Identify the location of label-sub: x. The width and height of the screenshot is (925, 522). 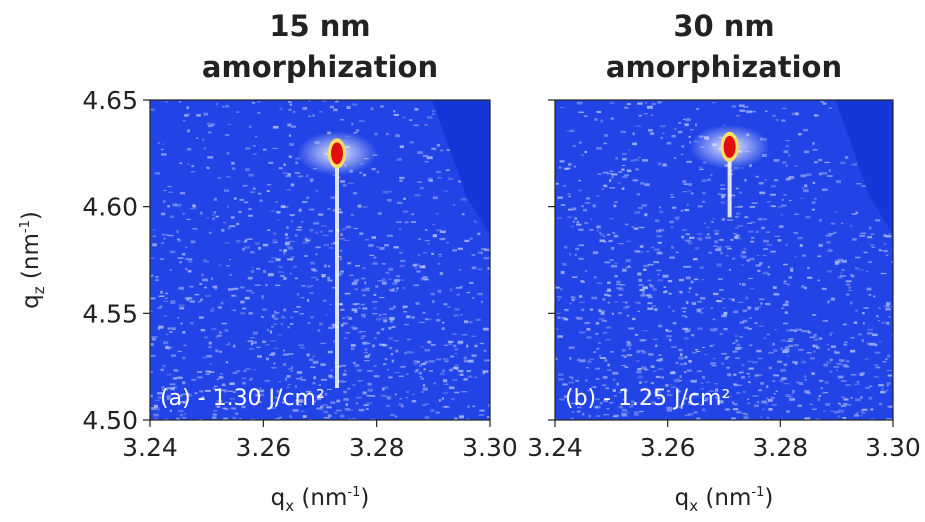
(693, 506).